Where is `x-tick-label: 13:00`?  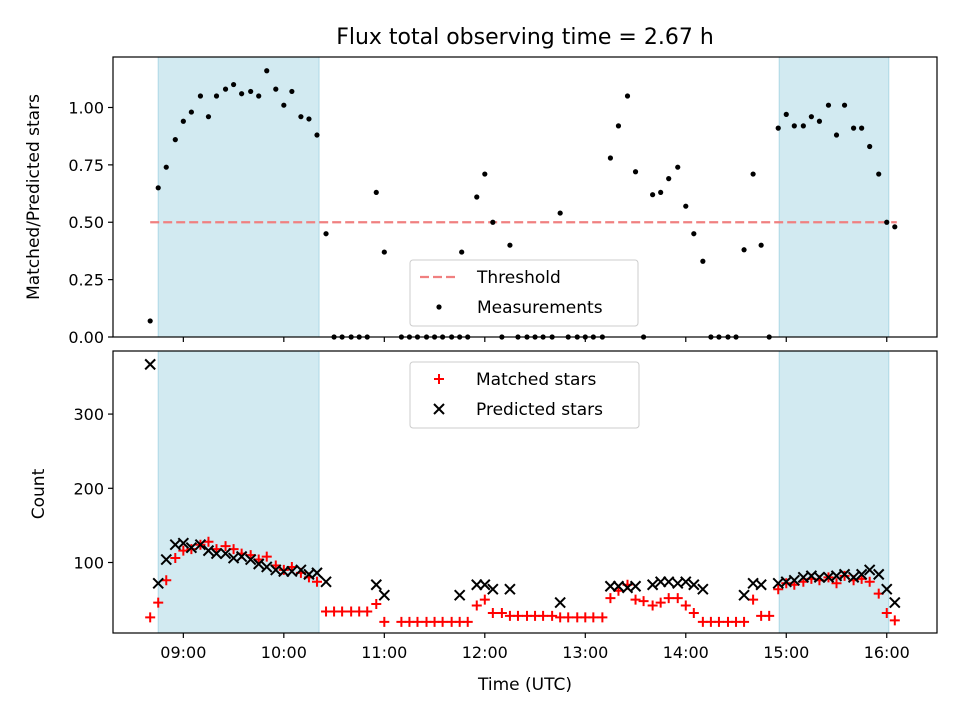
x-tick-label: 13:00 is located at coordinates (585, 652).